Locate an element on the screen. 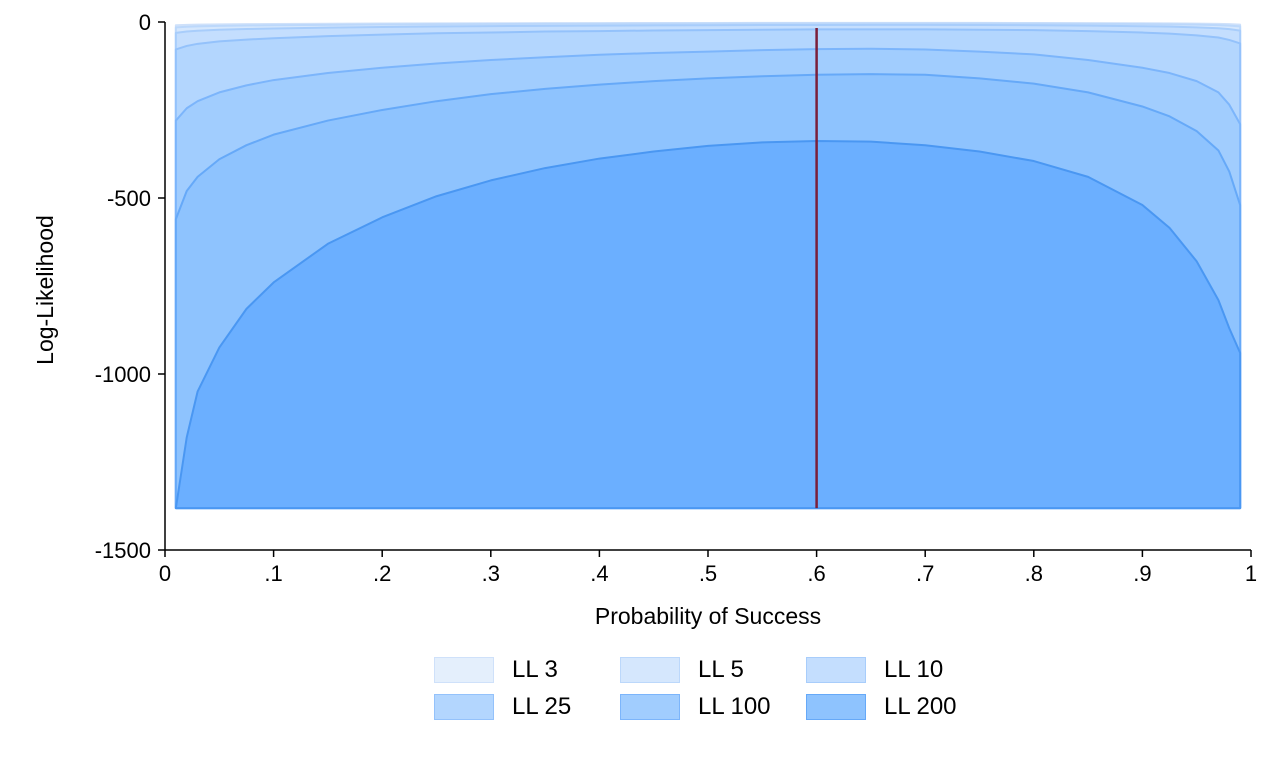 Image resolution: width=1280 pixels, height=768 pixels. y-axis-title: Log-Likelihood is located at coordinates (45, 290).